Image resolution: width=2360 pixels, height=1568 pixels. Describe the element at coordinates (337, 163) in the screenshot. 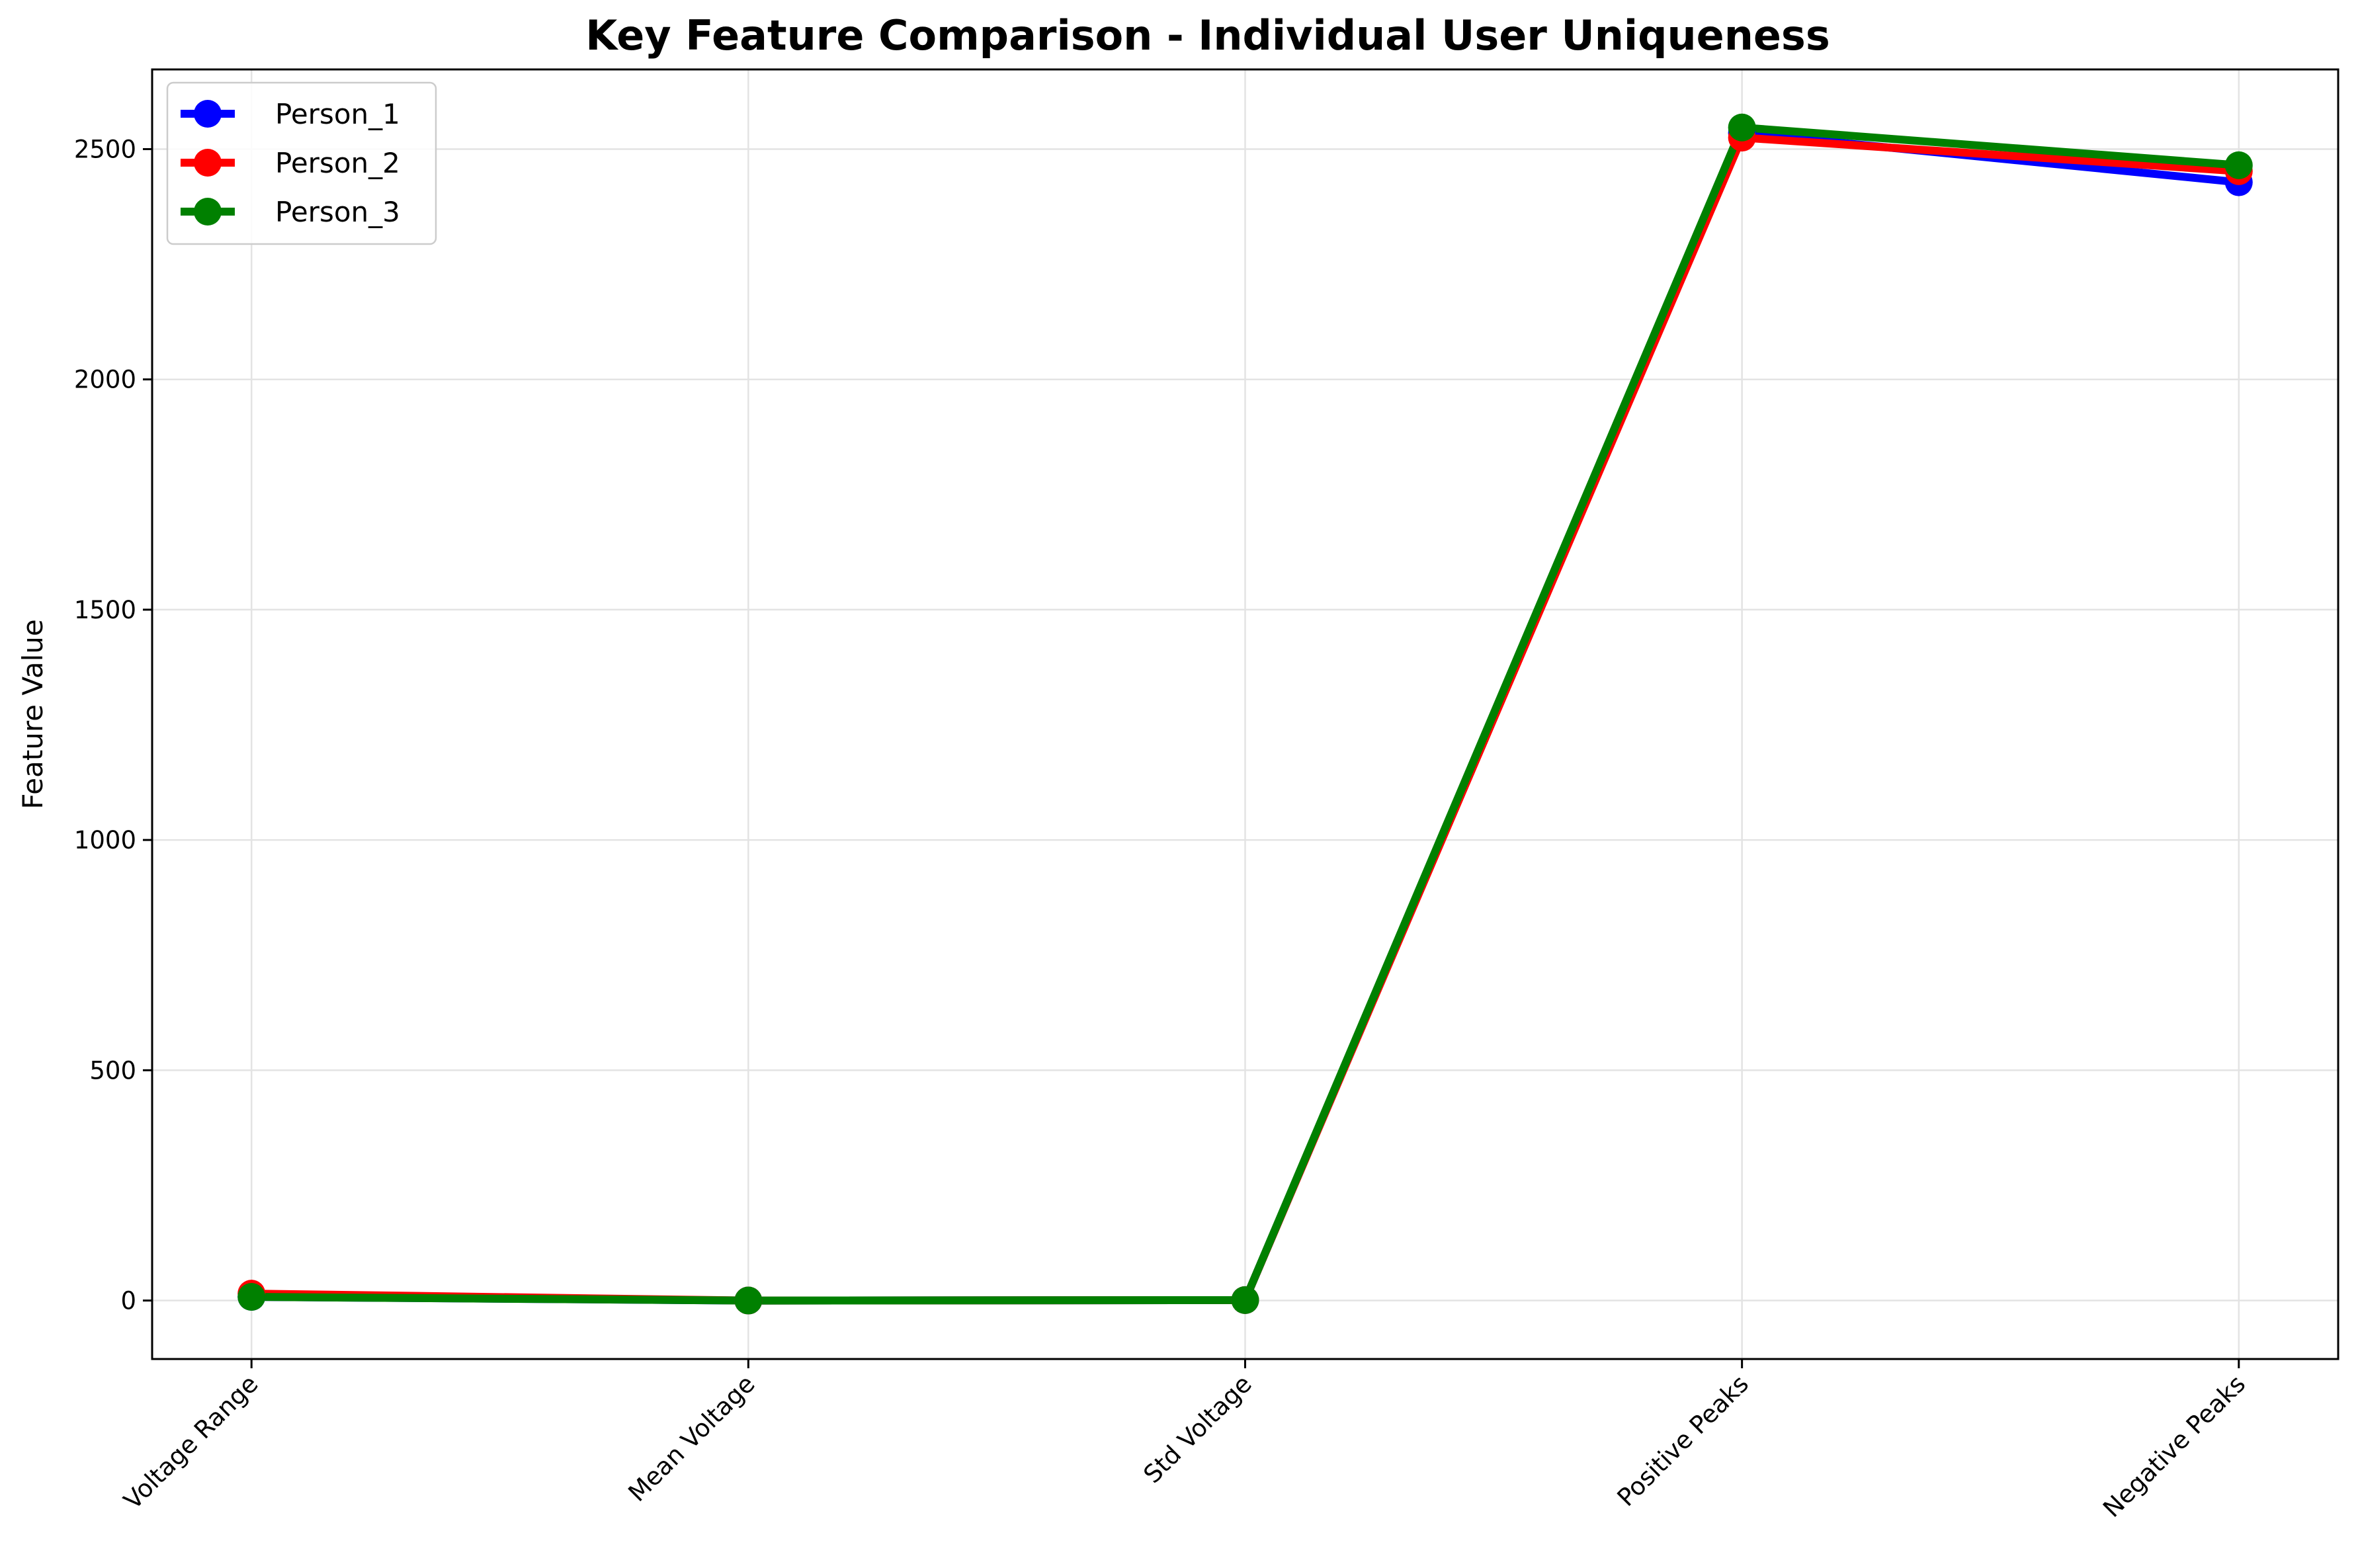

I see `legend-label: Person_2` at that location.